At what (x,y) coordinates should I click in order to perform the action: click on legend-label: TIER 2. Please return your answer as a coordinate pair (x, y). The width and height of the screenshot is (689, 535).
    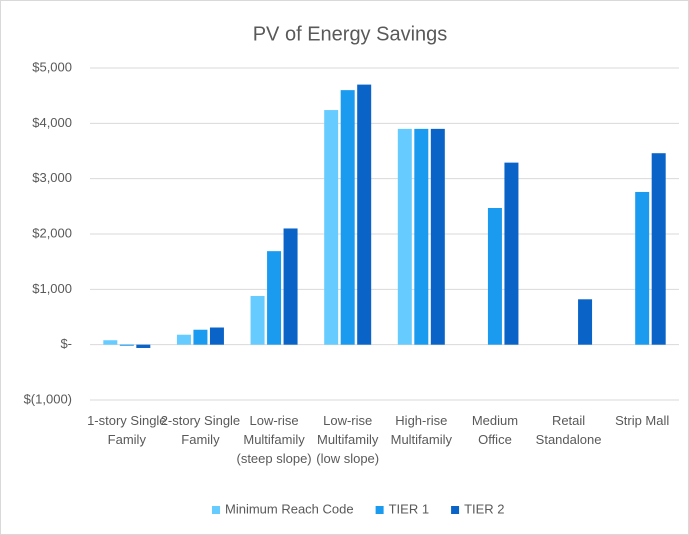
    Looking at the image, I should click on (484, 508).